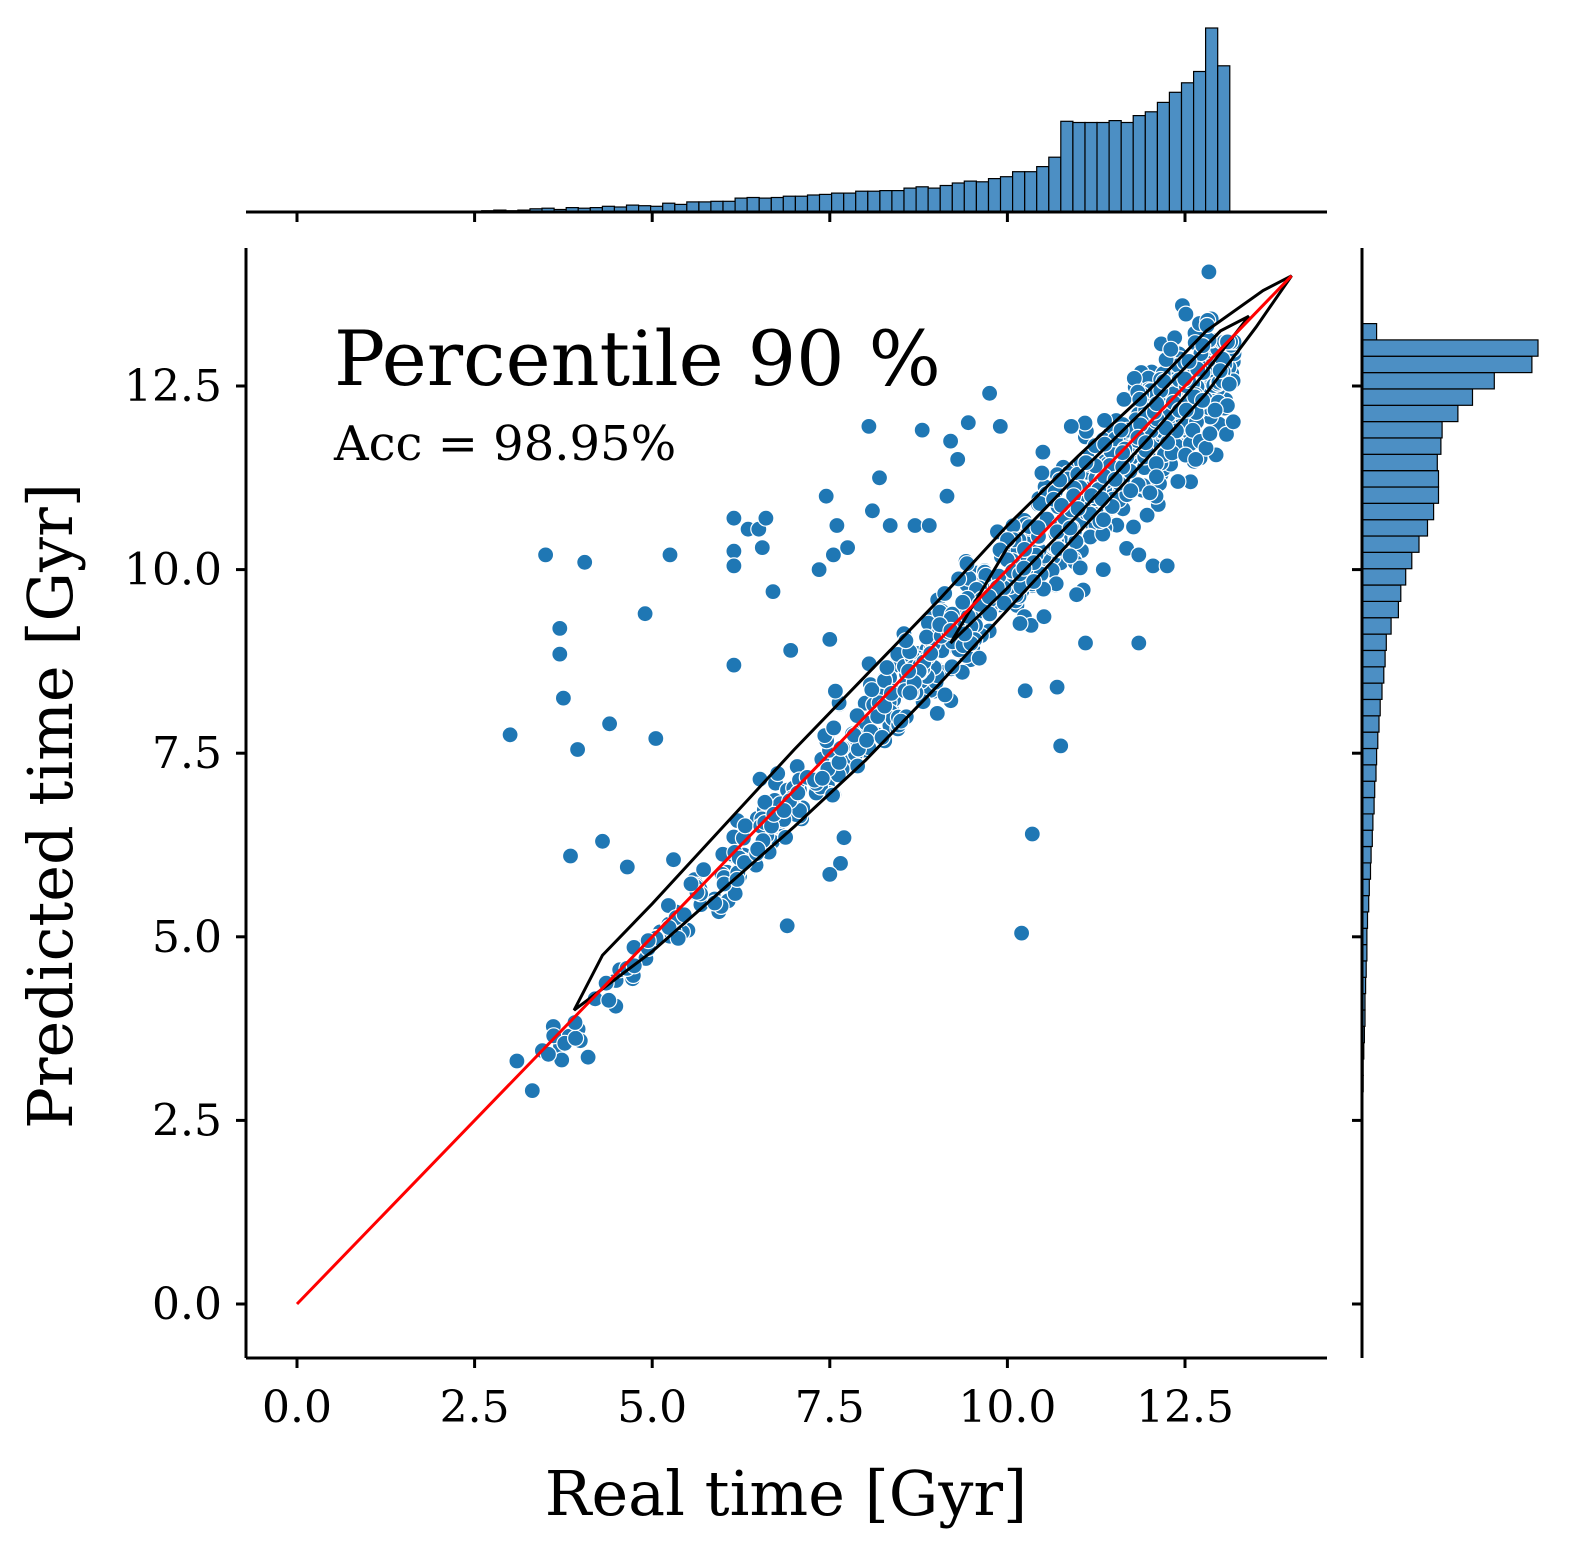 This screenshot has width=1575, height=1541. What do you see at coordinates (637, 358) in the screenshot?
I see `percentile-annotation: Percentile 90 %` at bounding box center [637, 358].